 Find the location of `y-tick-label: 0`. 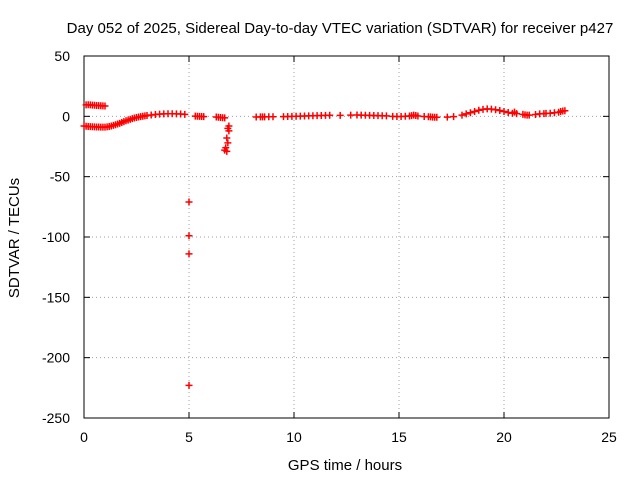

y-tick-label: 0 is located at coordinates (66, 116).